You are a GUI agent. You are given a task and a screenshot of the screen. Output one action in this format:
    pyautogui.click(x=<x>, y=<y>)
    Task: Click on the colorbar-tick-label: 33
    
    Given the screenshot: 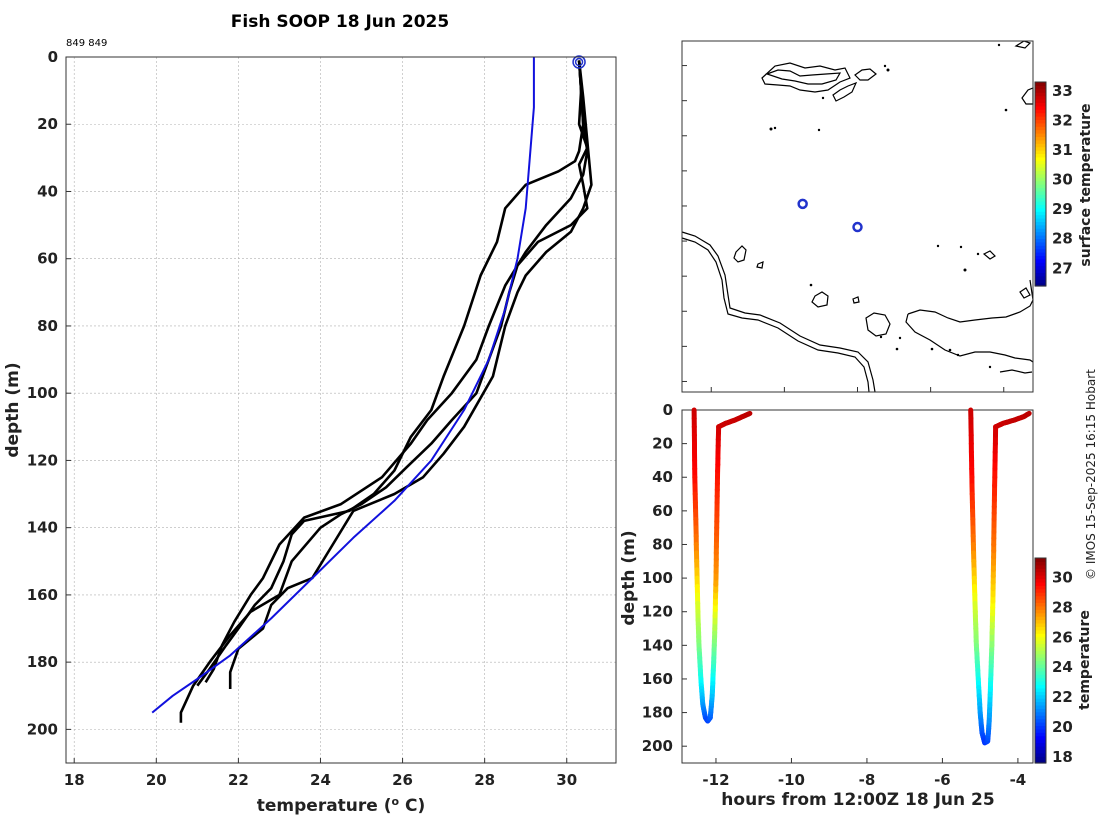 What is the action you would take?
    pyautogui.click(x=1062, y=91)
    